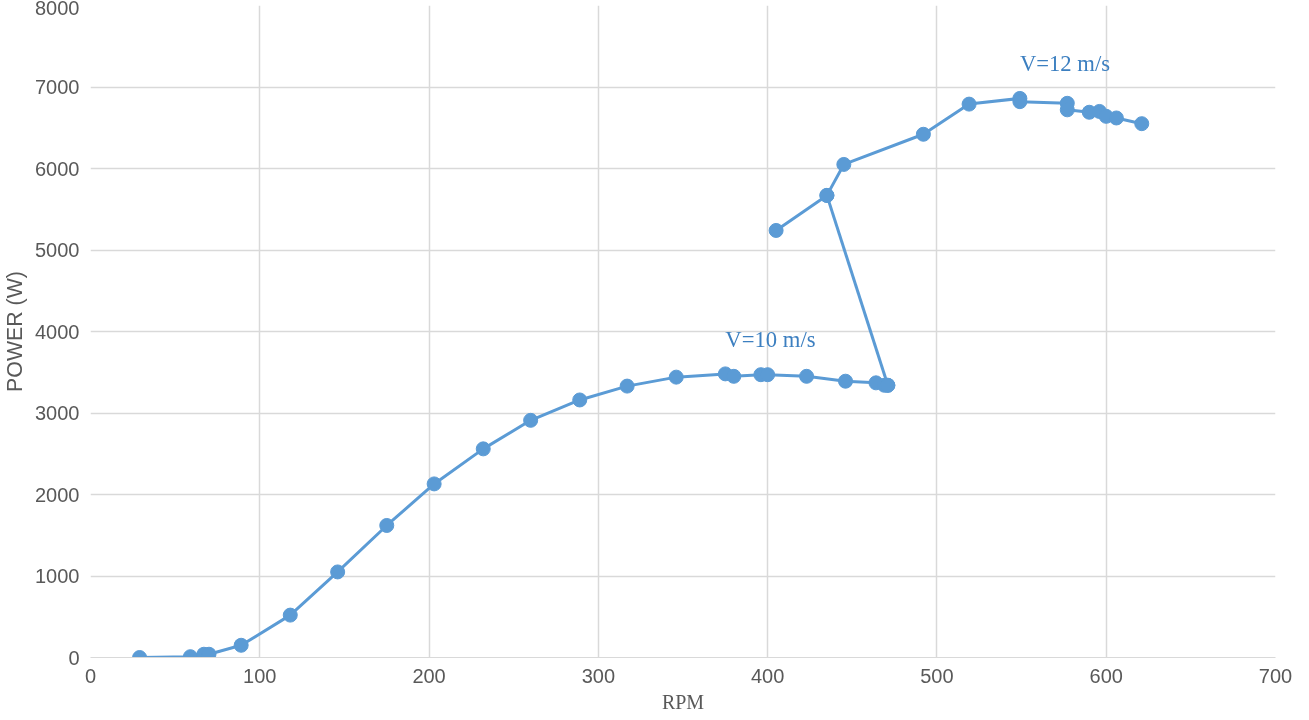  What do you see at coordinates (770, 339) in the screenshot?
I see `series-label: V=10 m/s` at bounding box center [770, 339].